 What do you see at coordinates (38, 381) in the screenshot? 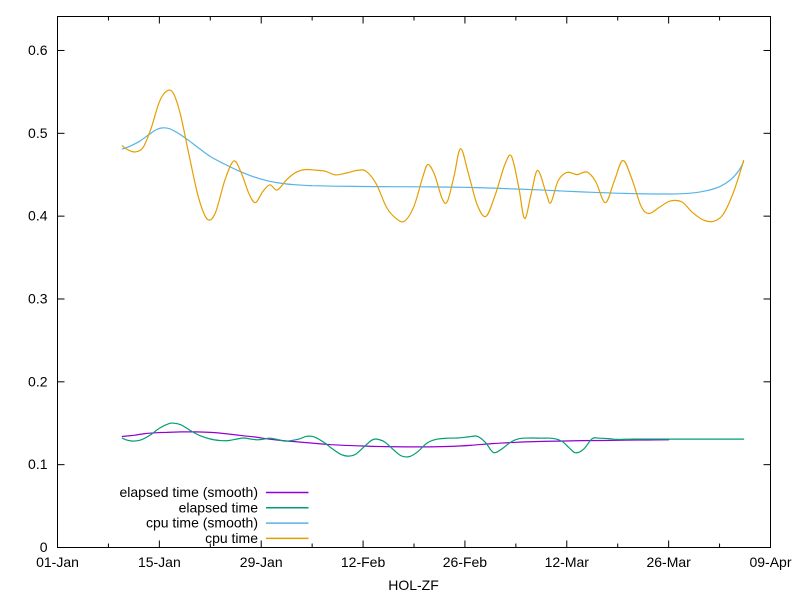
I see `y-tick-label: 0.2` at bounding box center [38, 381].